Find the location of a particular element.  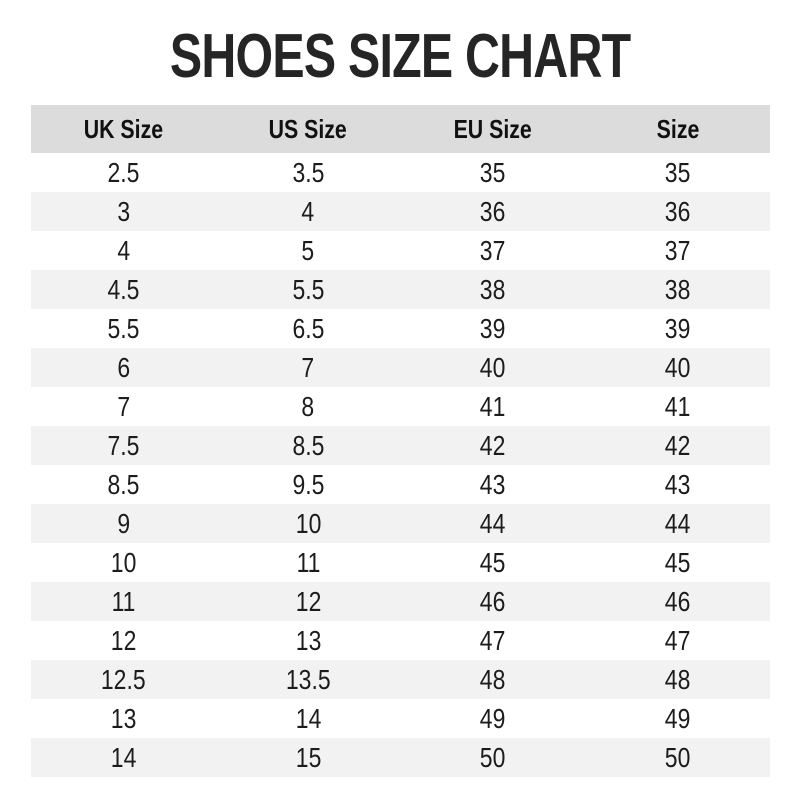

column-header-label: EU Size is located at coordinates (492, 128).